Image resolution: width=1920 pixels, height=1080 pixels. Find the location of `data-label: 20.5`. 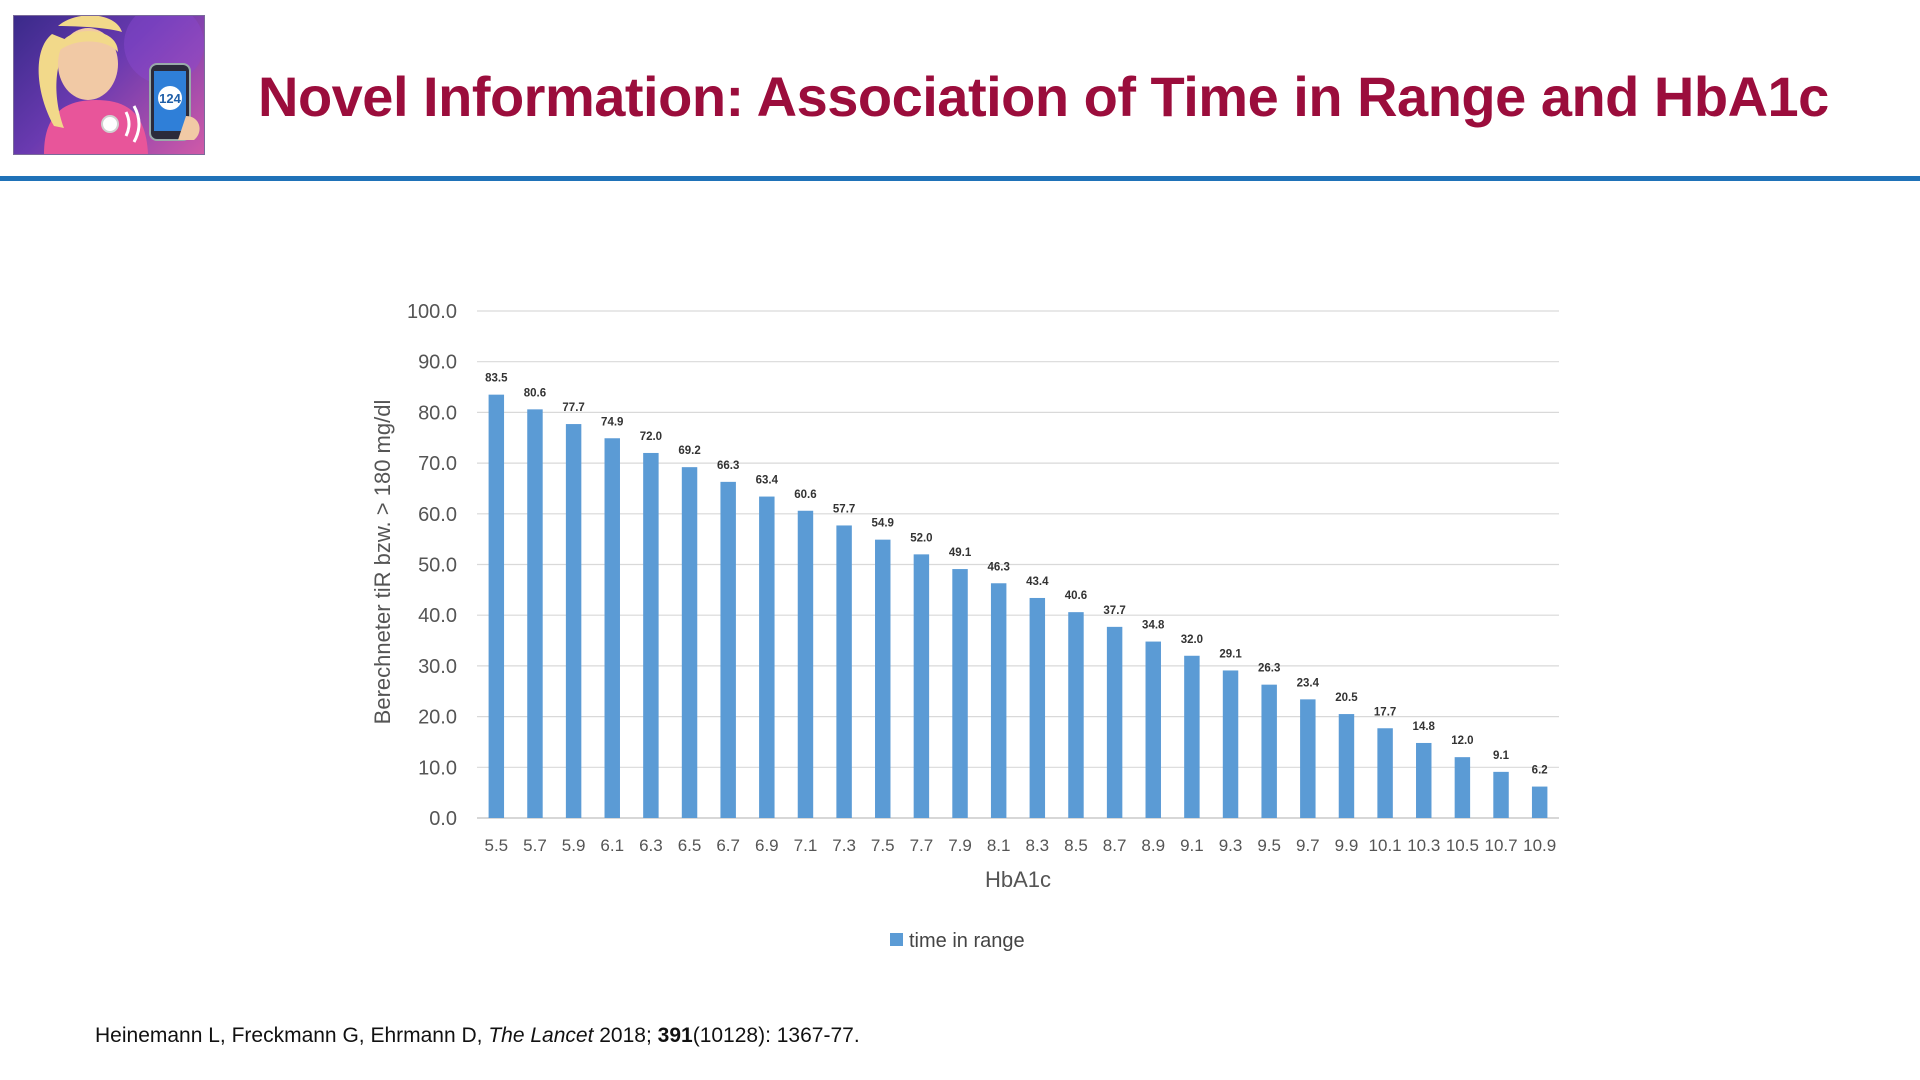

data-label: 20.5 is located at coordinates (1346, 698).